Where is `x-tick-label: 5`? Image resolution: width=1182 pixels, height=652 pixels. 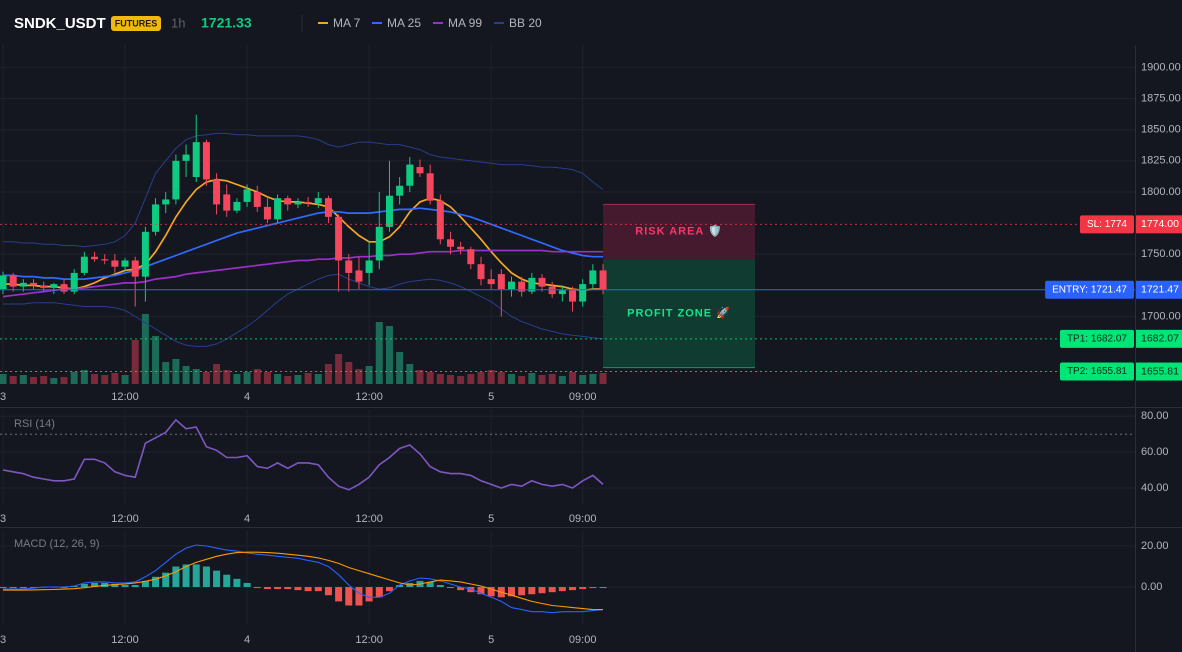
x-tick-label: 5 is located at coordinates (491, 640).